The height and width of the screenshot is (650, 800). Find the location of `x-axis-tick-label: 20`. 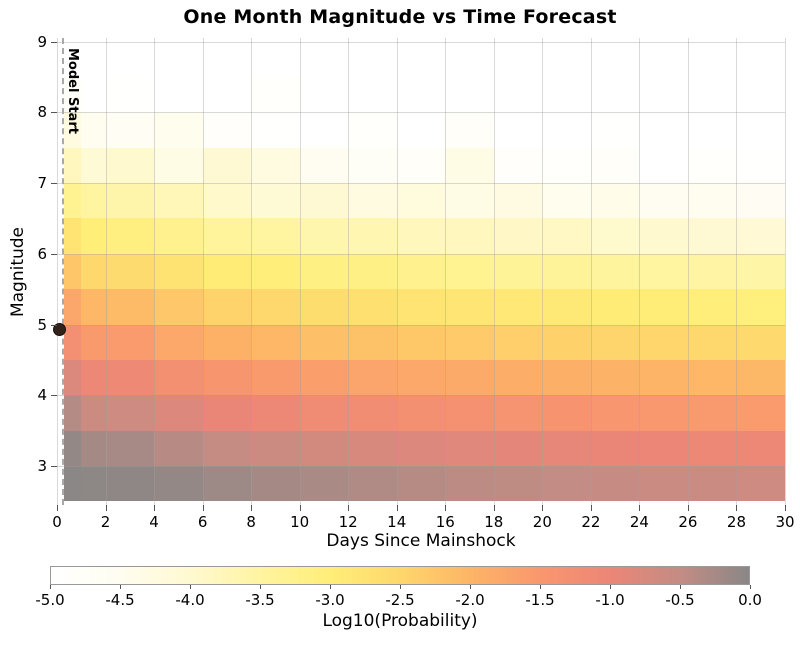

x-axis-tick-label: 20 is located at coordinates (542, 522).